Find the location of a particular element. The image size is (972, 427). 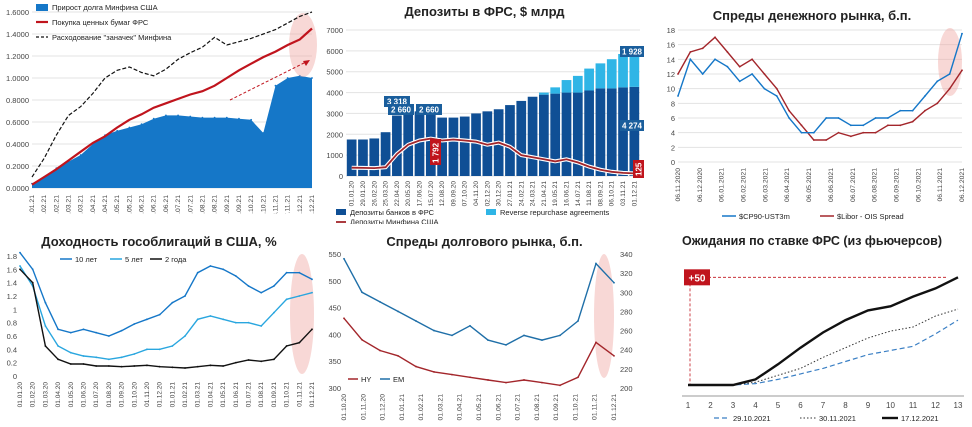

y-tick-label: 340 is located at coordinates (626, 254).